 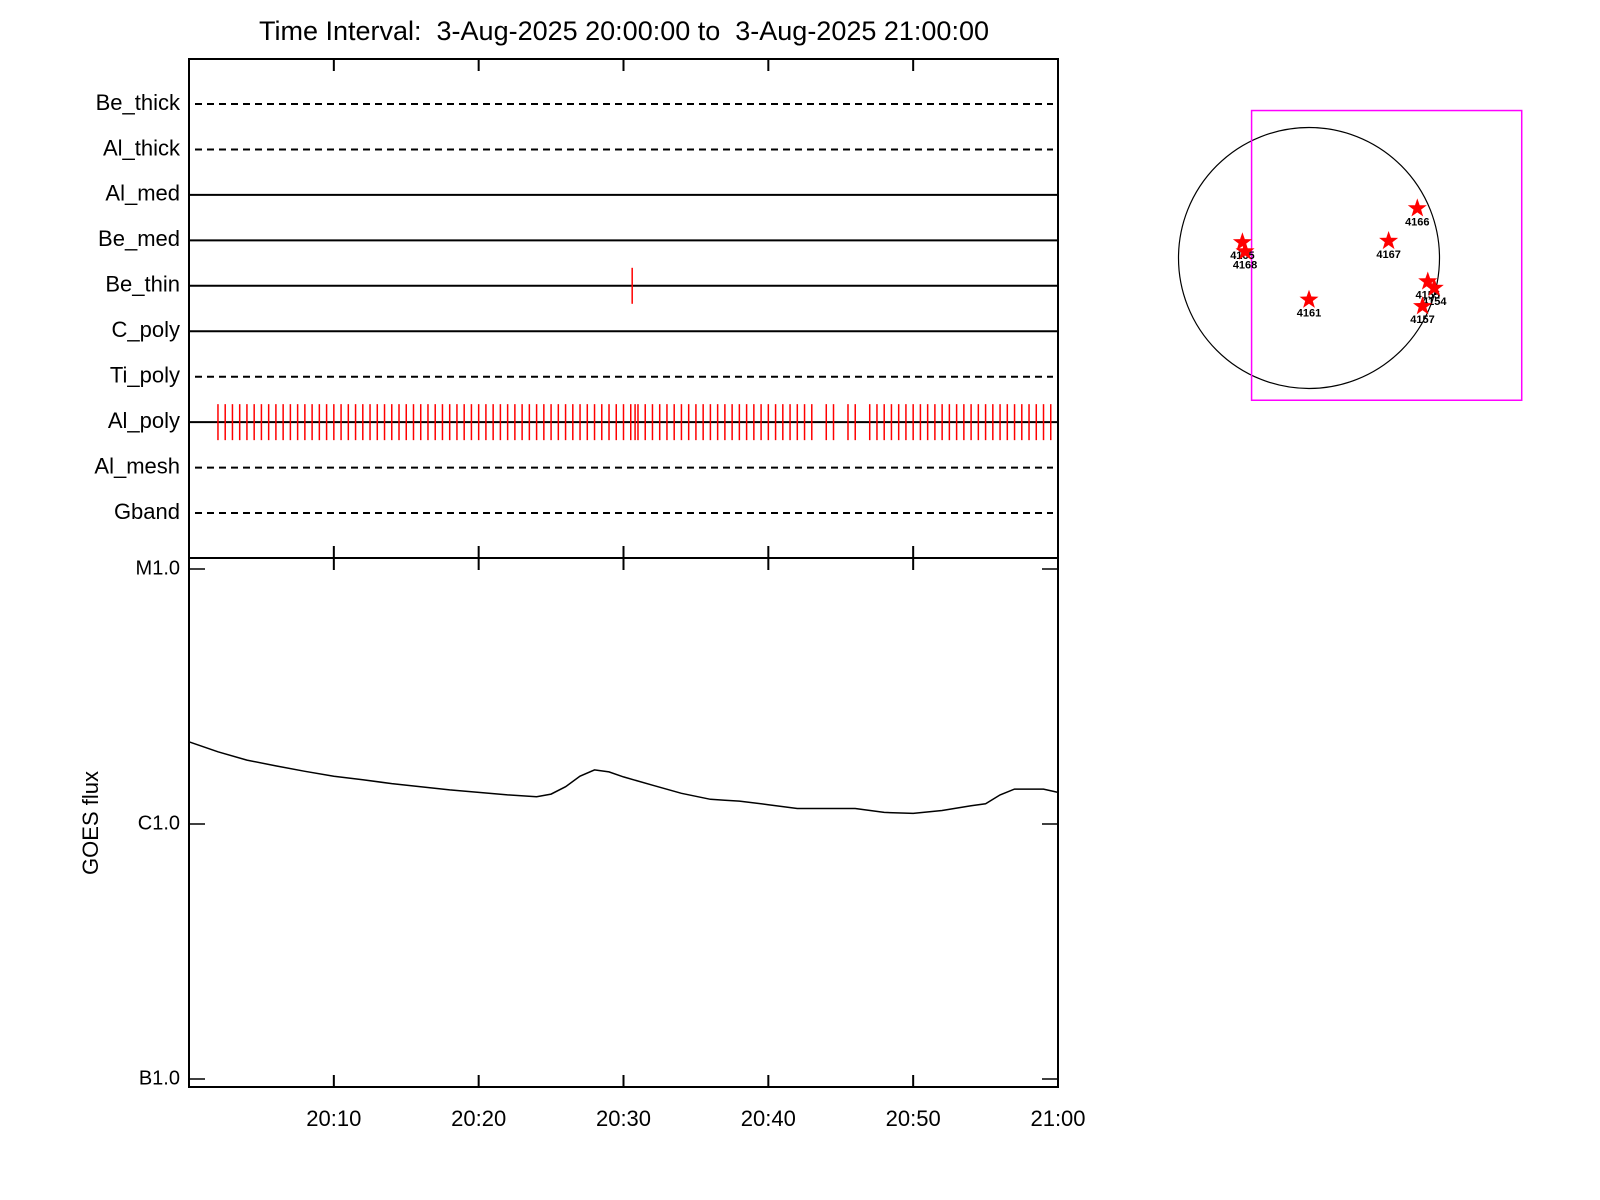 I want to click on x-tick-label: 20:10, so click(x=333, y=1118).